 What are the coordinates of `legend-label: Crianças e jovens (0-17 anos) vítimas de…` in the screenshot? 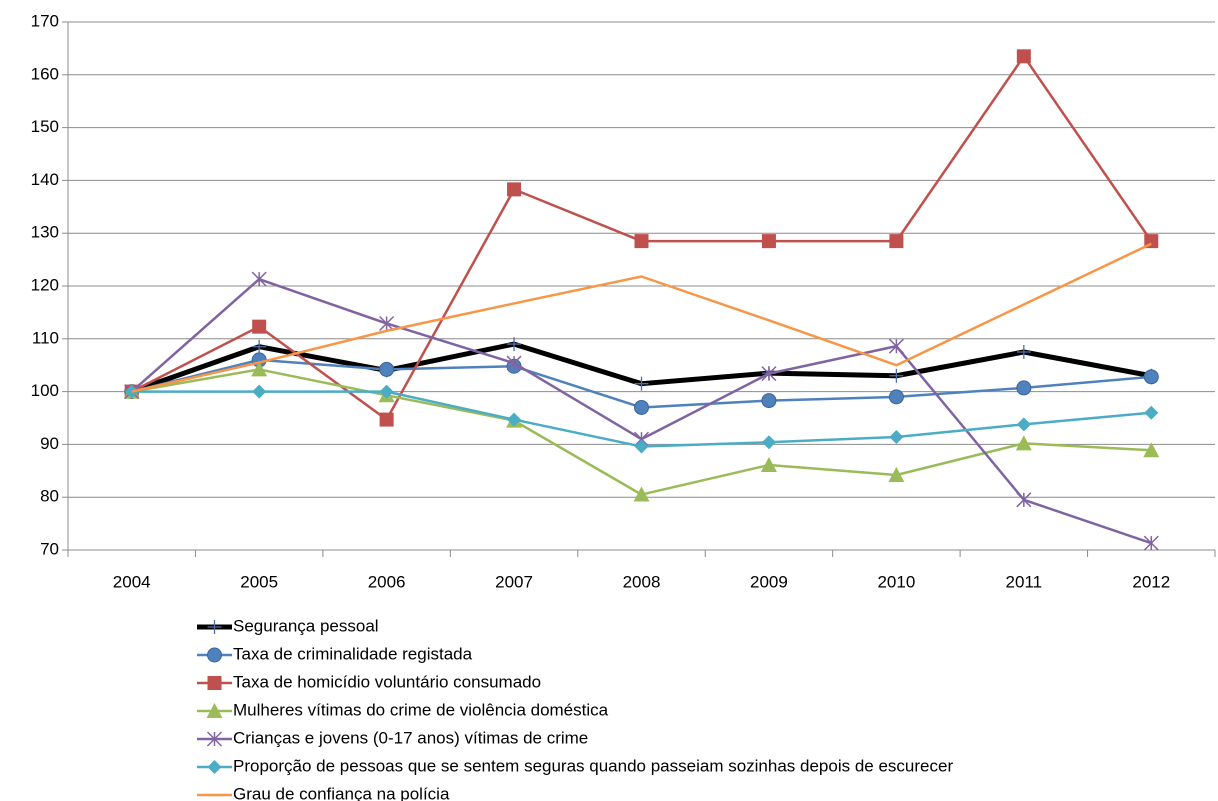 It's located at (410, 737).